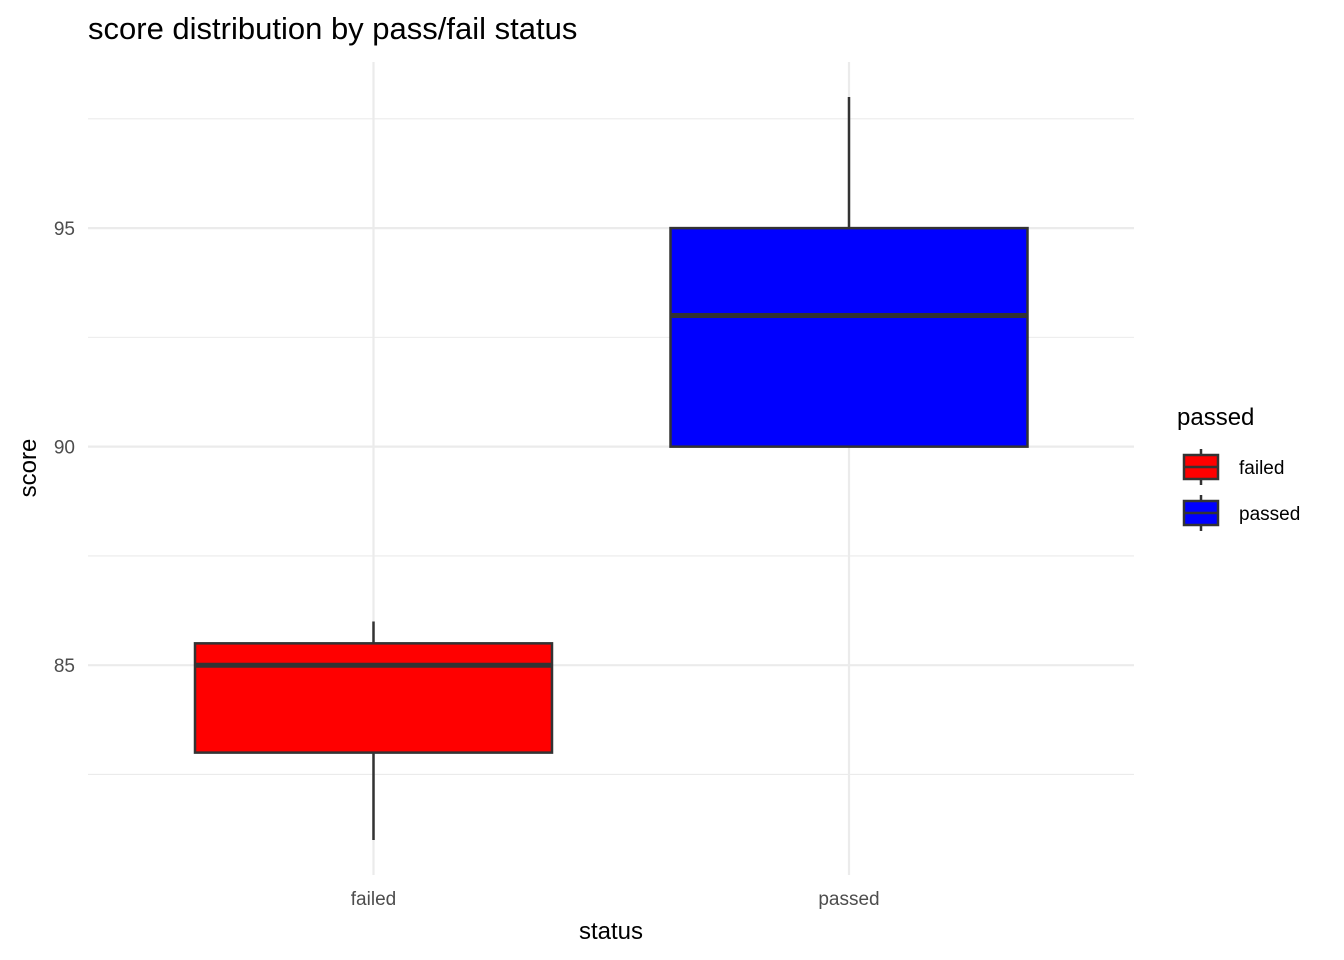 This screenshot has width=1344, height=960. I want to click on y-axis-title: score, so click(28, 468).